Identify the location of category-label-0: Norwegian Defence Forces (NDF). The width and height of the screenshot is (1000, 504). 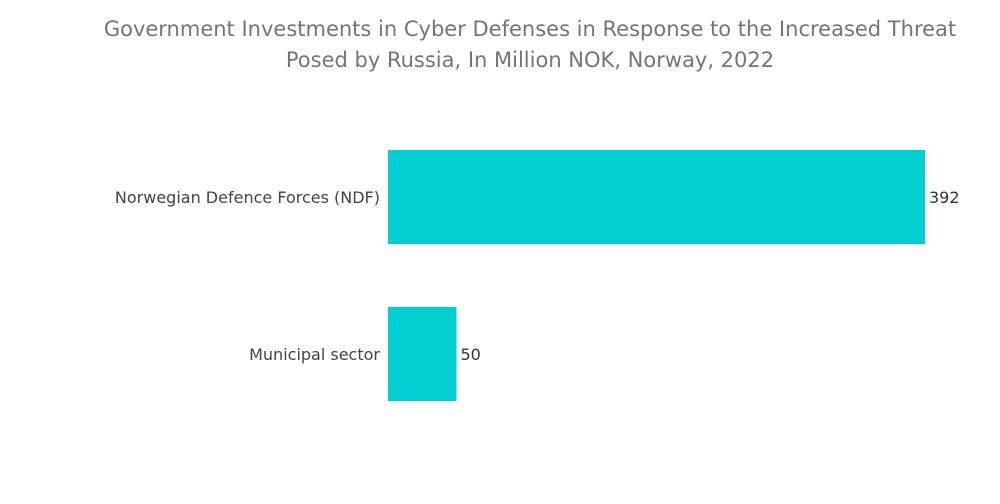
(247, 197).